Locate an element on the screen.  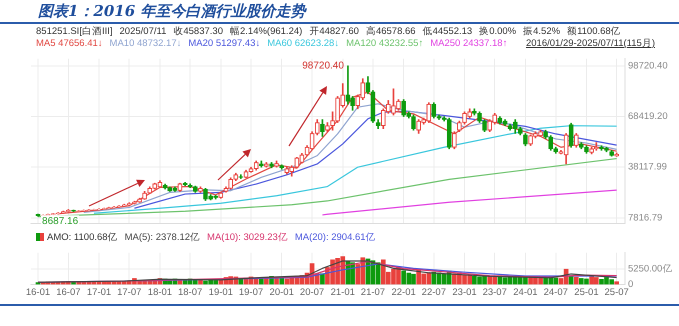
text: MA10 48732.17↓ is located at coordinates (146, 44).